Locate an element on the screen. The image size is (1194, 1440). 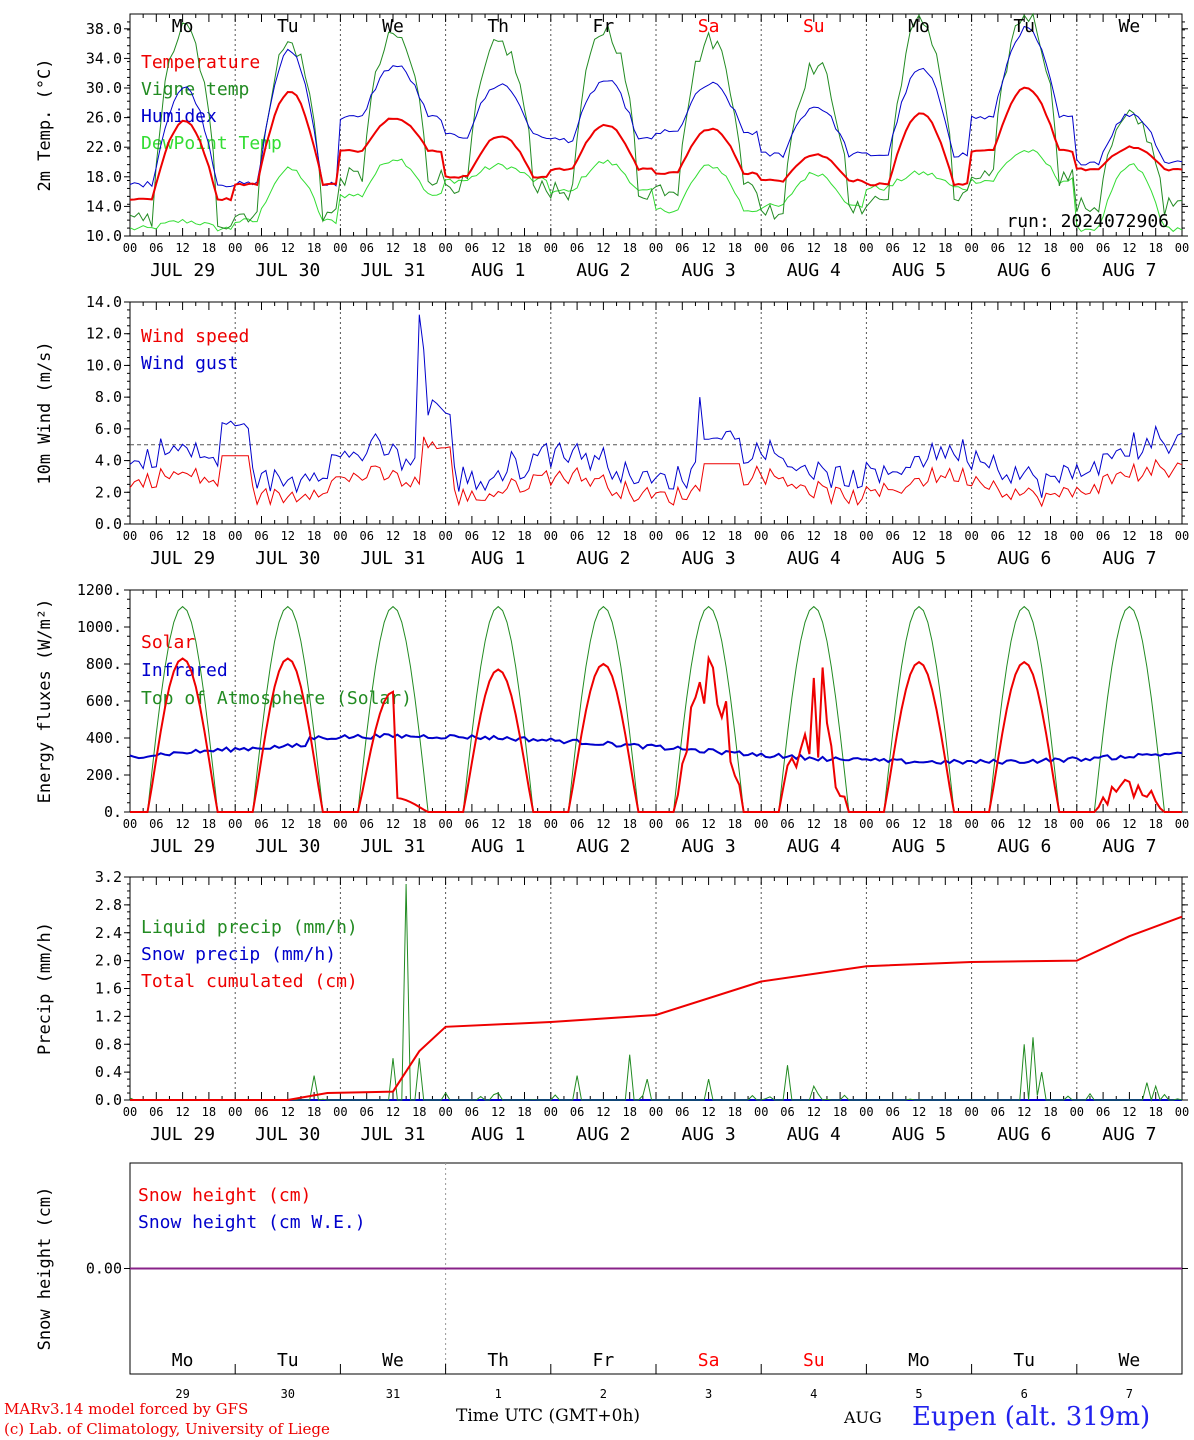
y-tick-label: 0.4 is located at coordinates (108, 1072).